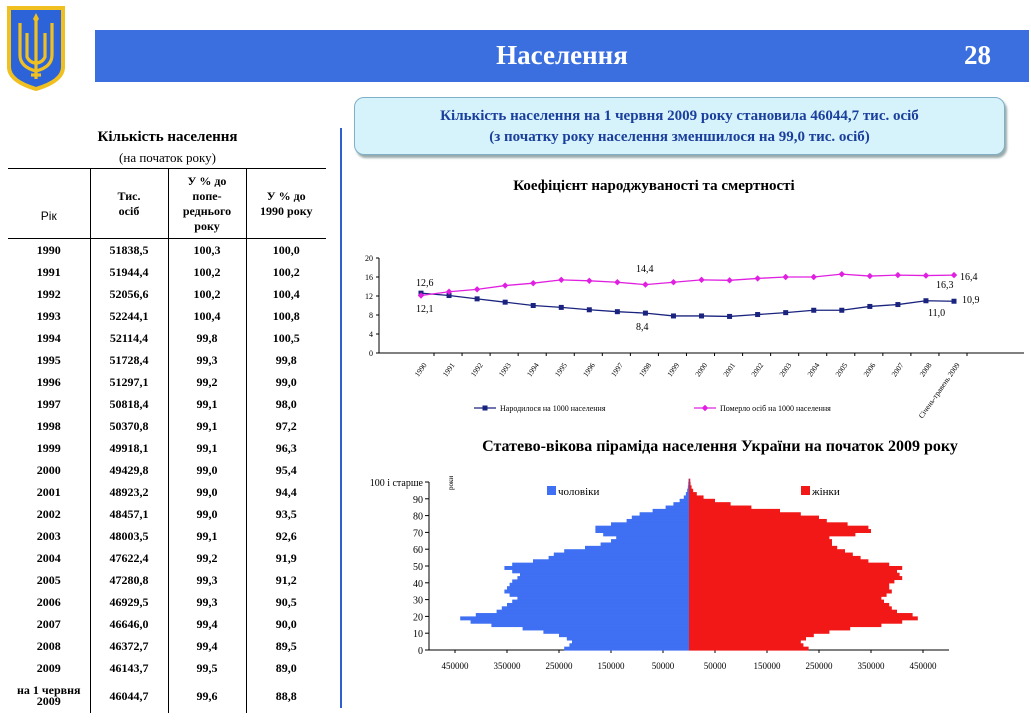 Image resolution: width=1031 pixels, height=725 pixels. Describe the element at coordinates (48, 381) in the screenshot. I see `cell-year: 1996` at that location.